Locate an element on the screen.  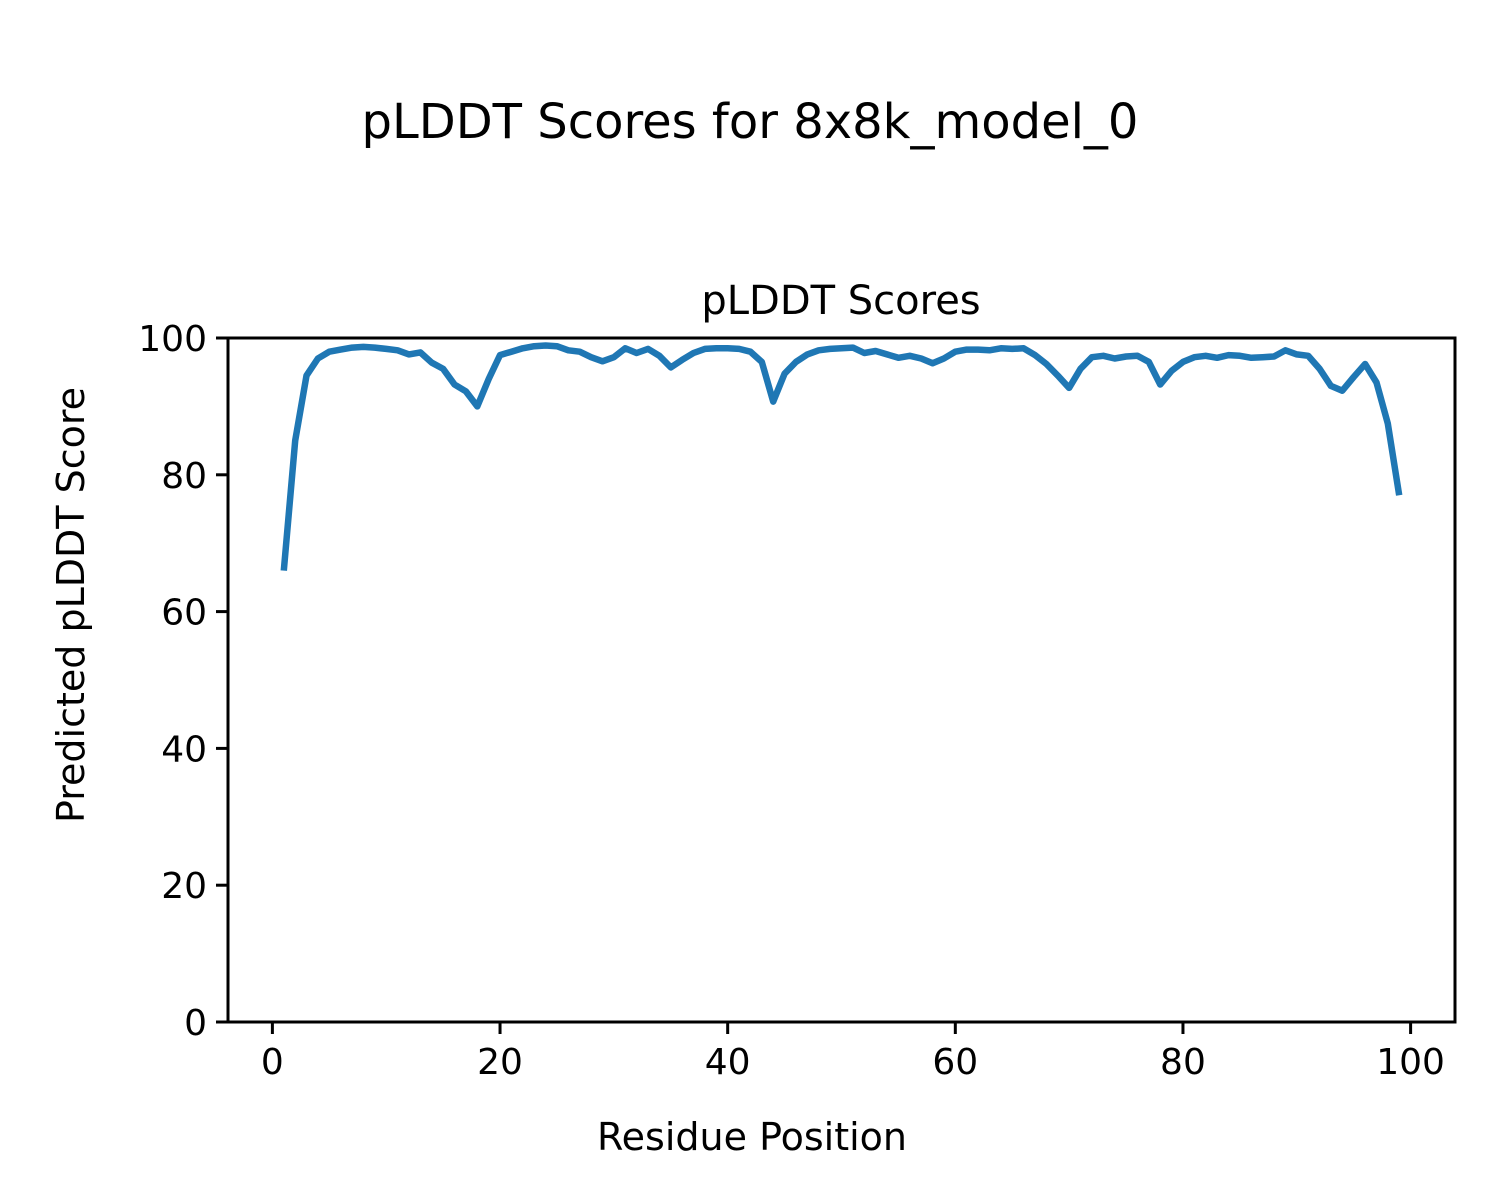
y-tick-label: 60 is located at coordinates (184, 613).